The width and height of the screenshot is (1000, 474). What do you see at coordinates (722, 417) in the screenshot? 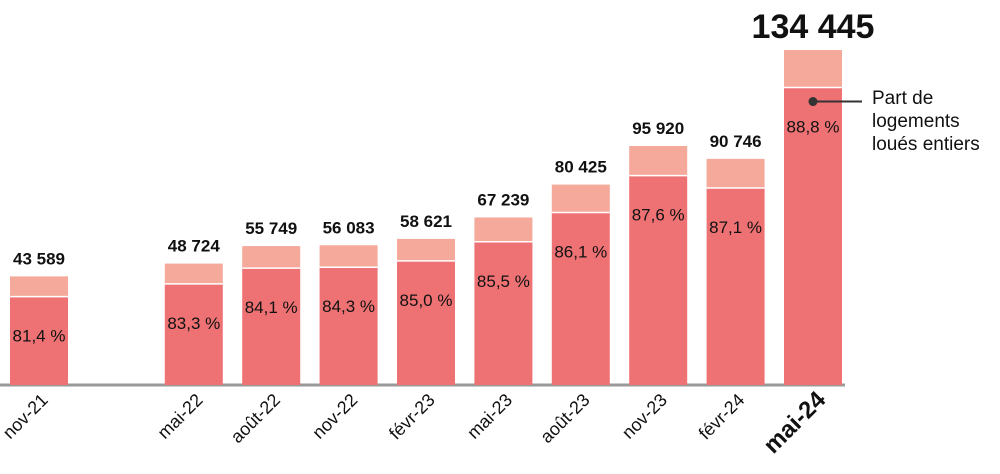
I see `x-tick-label: févr-24` at bounding box center [722, 417].